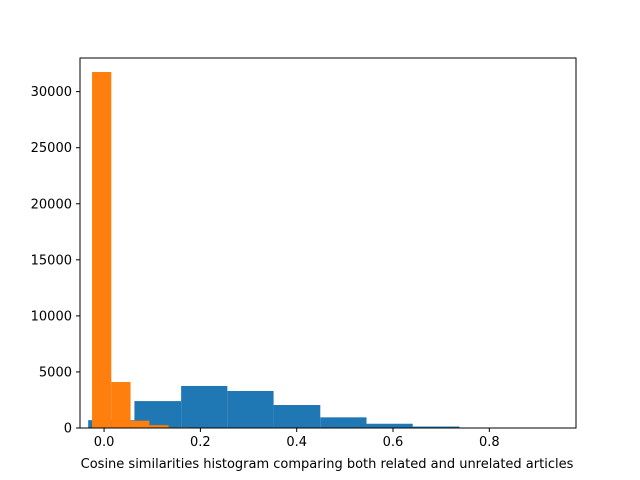  Describe the element at coordinates (343, 422) in the screenshot. I see `histogram-bar-series1-bin6` at that location.